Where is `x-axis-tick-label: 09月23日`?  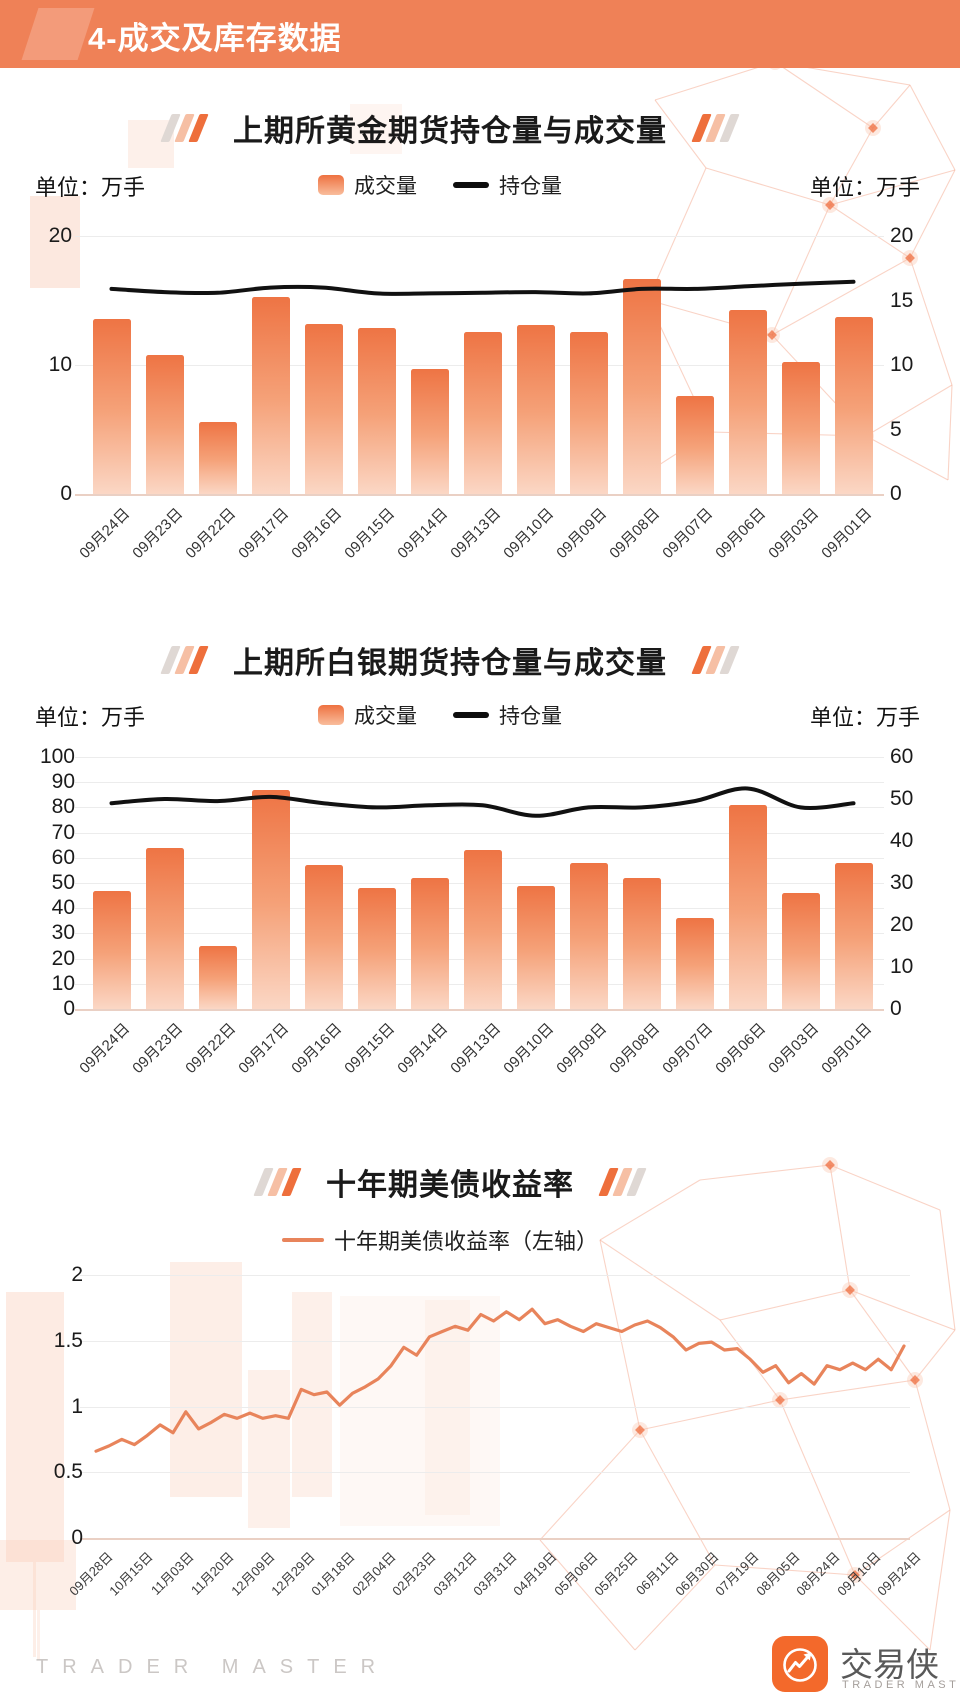 x-axis-tick-label: 09月23日 is located at coordinates (157, 1048).